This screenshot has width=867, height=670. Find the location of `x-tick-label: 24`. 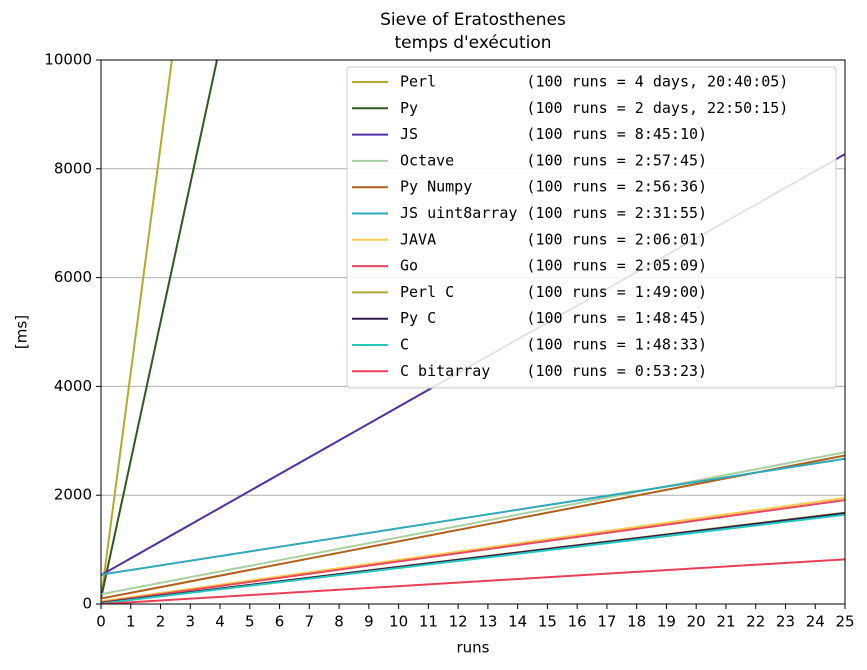

x-tick-label: 24 is located at coordinates (815, 622).